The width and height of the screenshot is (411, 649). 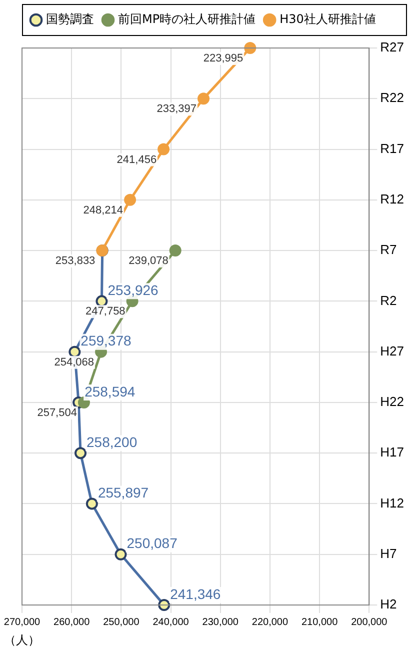 I want to click on x-tick-label: 250,000, so click(x=121, y=622).